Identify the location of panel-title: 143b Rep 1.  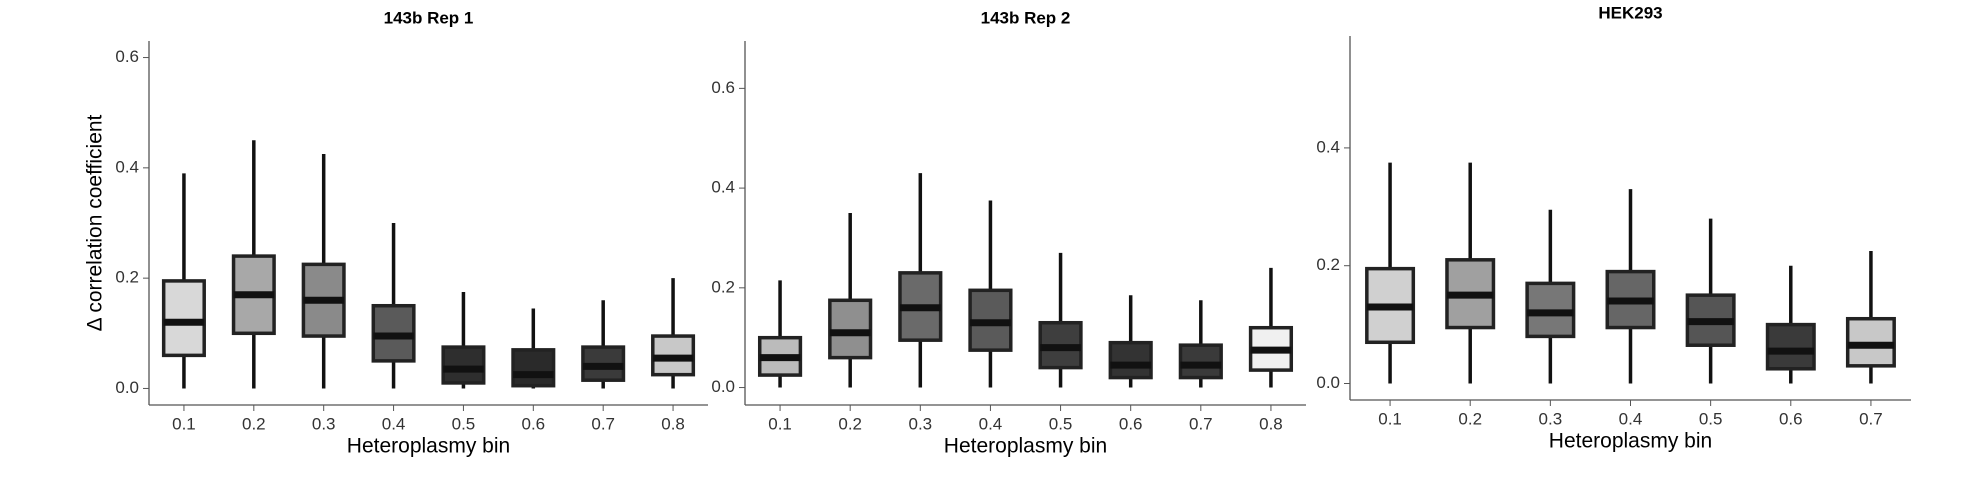
(429, 17).